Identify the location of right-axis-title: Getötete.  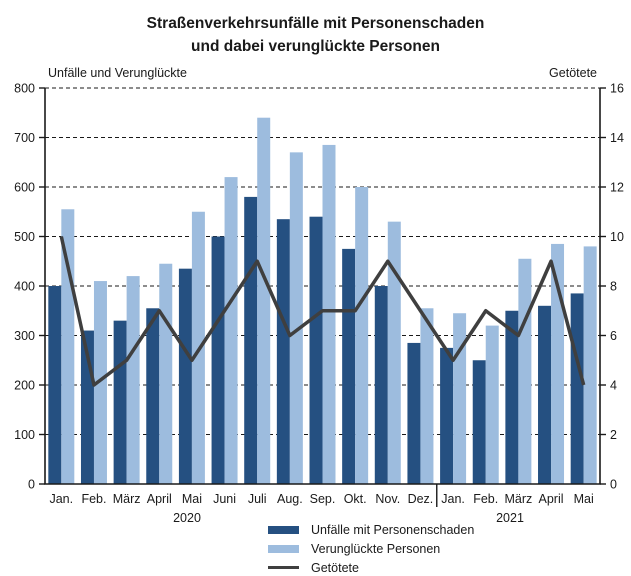
(573, 73).